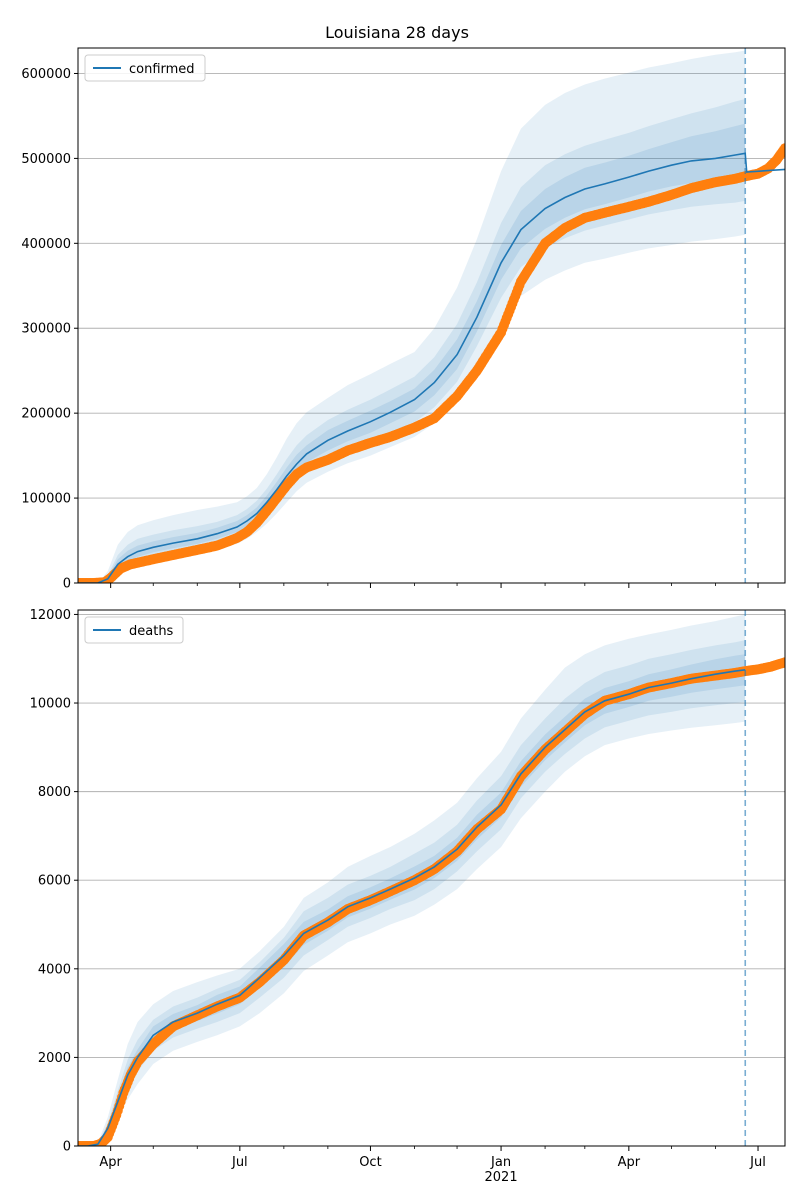 This screenshot has height=1200, width=800. What do you see at coordinates (50, 615) in the screenshot?
I see `y-tick-label: 12000` at bounding box center [50, 615].